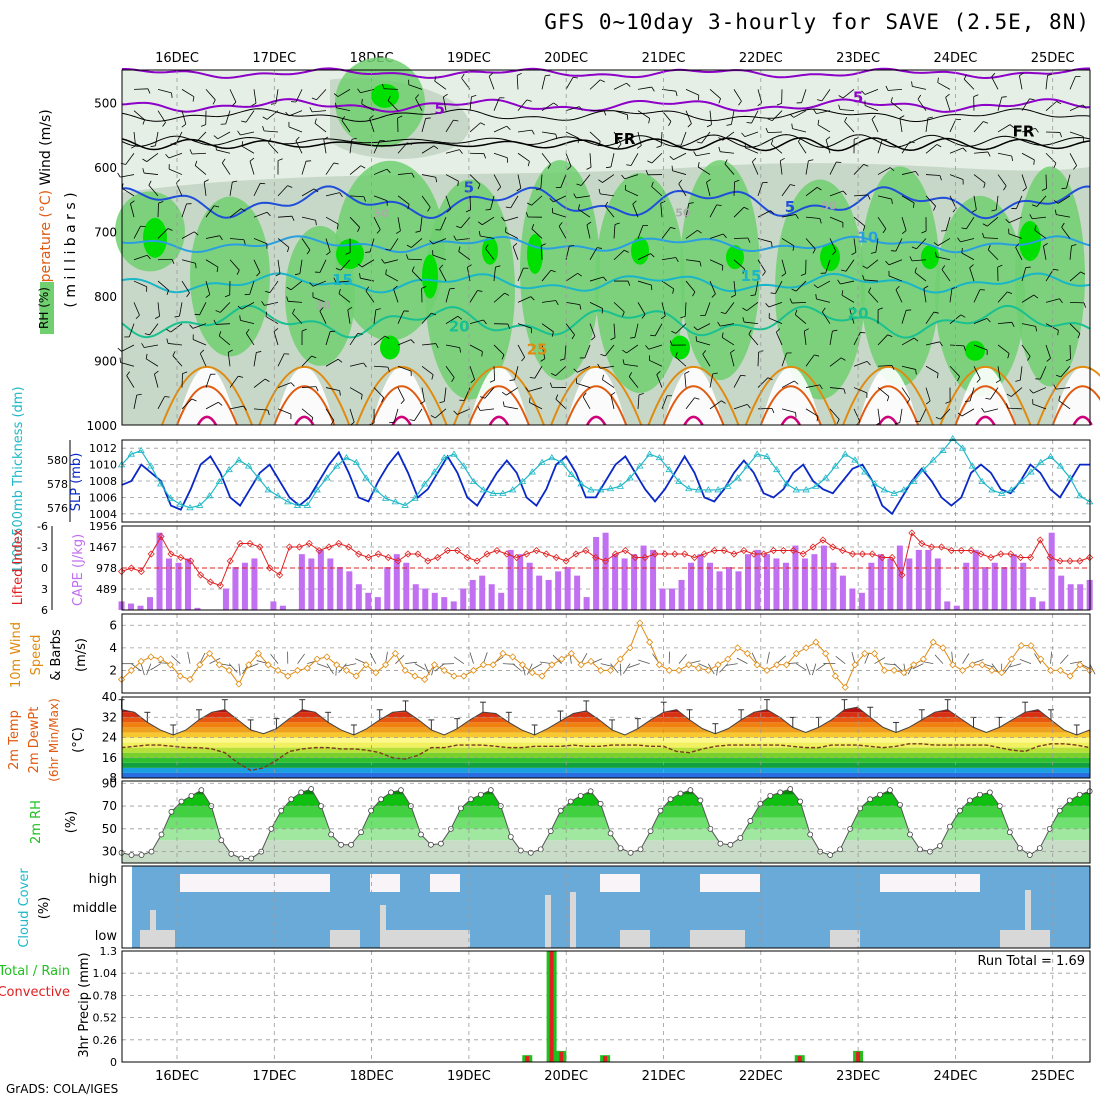 The image size is (1100, 1100). What do you see at coordinates (664, 58) in the screenshot?
I see `date-label-top: 21DEC` at bounding box center [664, 58].